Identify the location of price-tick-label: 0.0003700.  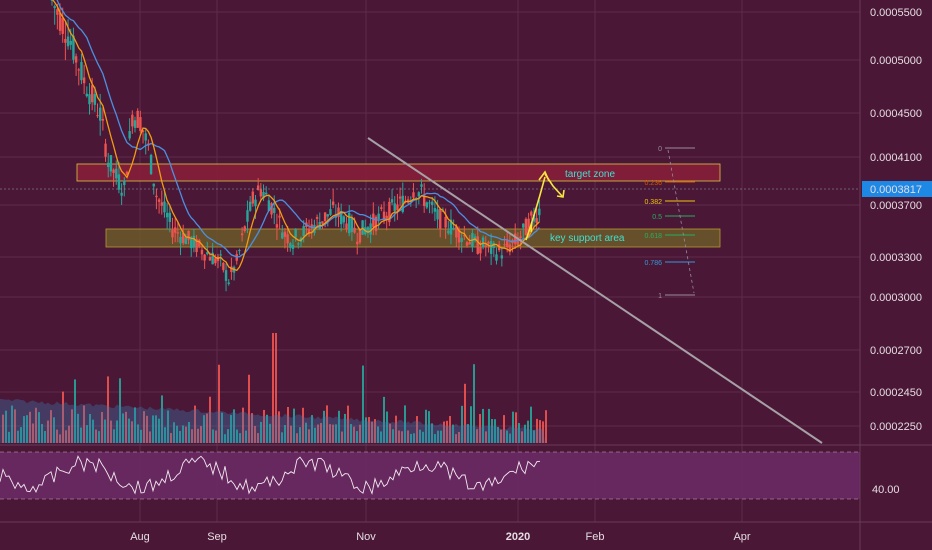
(896, 206).